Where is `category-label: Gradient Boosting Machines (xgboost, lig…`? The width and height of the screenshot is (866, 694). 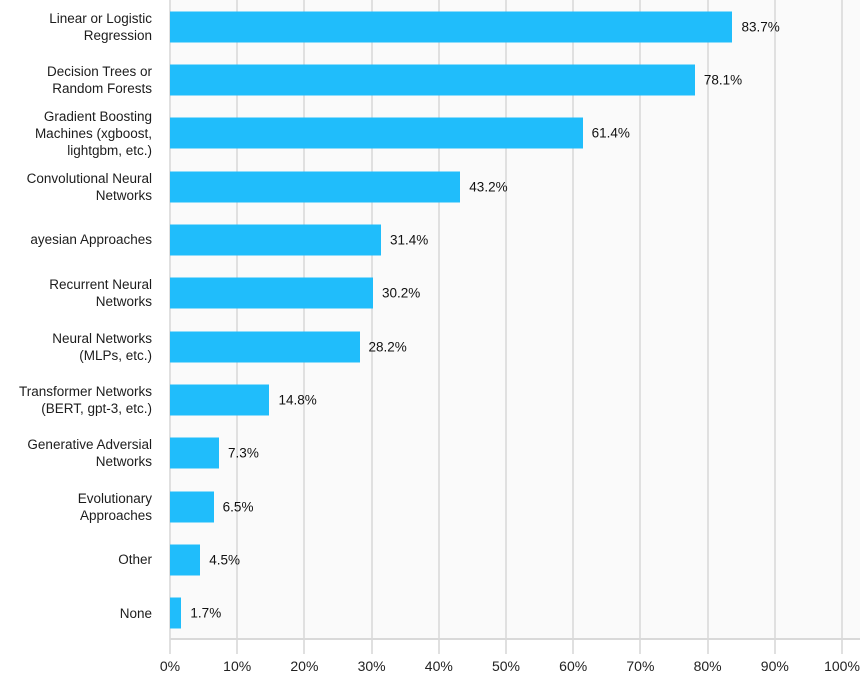
category-label: Gradient Boosting Machines (xgboost, lig… is located at coordinates (76, 133).